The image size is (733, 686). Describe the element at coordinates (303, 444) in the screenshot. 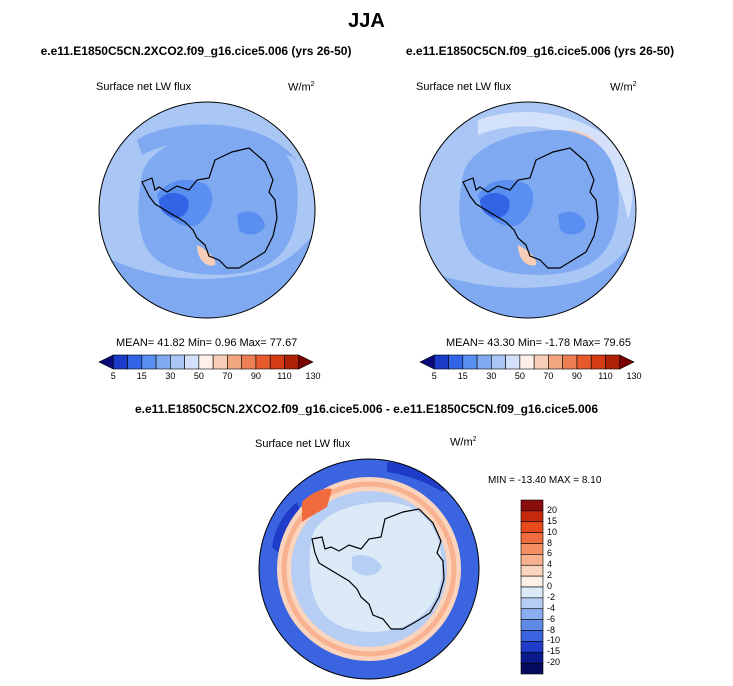

I see `diff-variable: Surface net LW flux` at that location.